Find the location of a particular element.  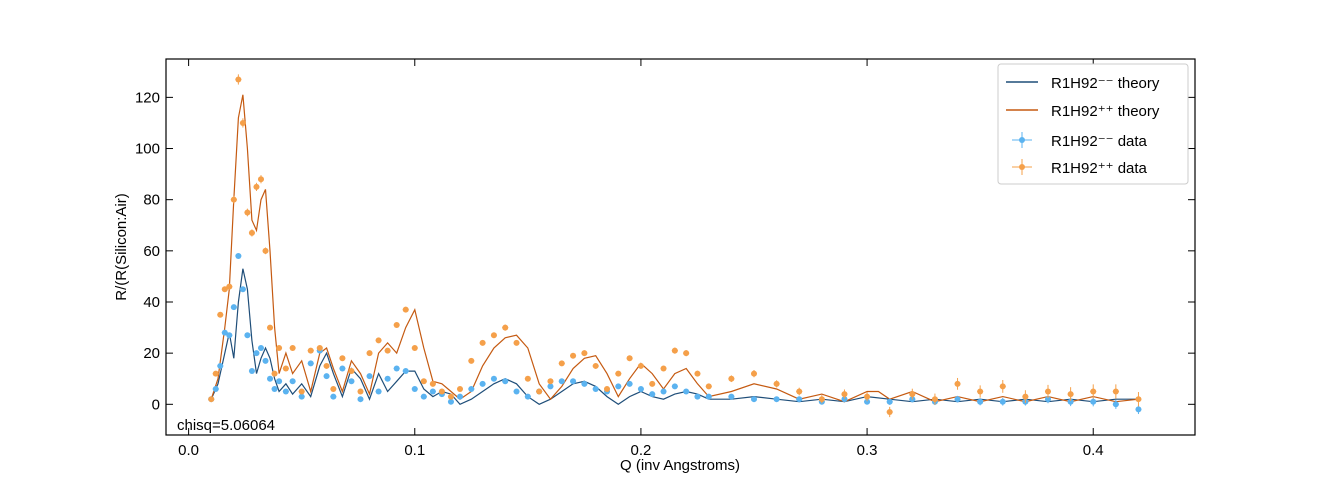

y-tick-label: 100 is located at coordinates (147, 149).